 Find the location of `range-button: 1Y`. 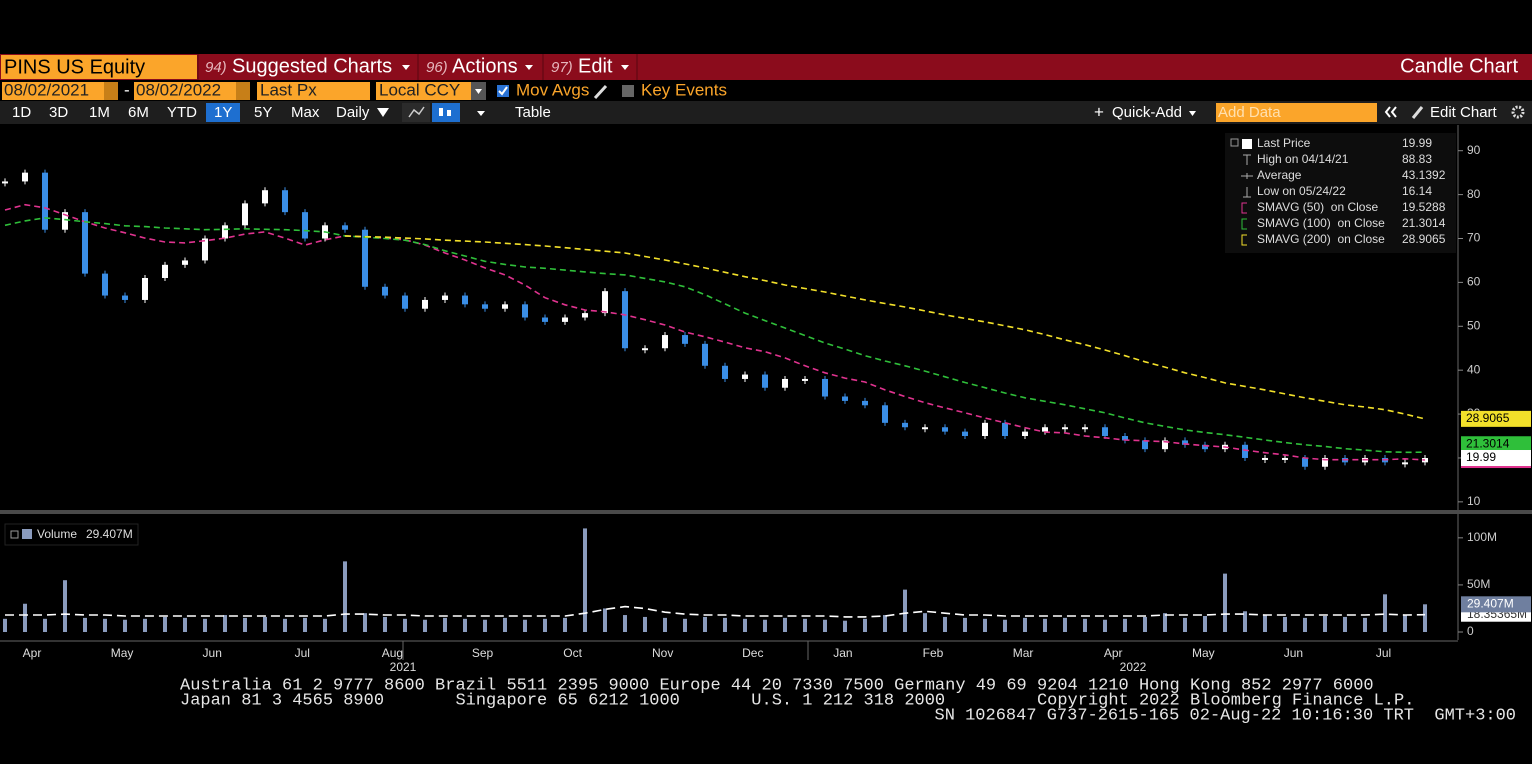

range-button: 1Y is located at coordinates (223, 112).